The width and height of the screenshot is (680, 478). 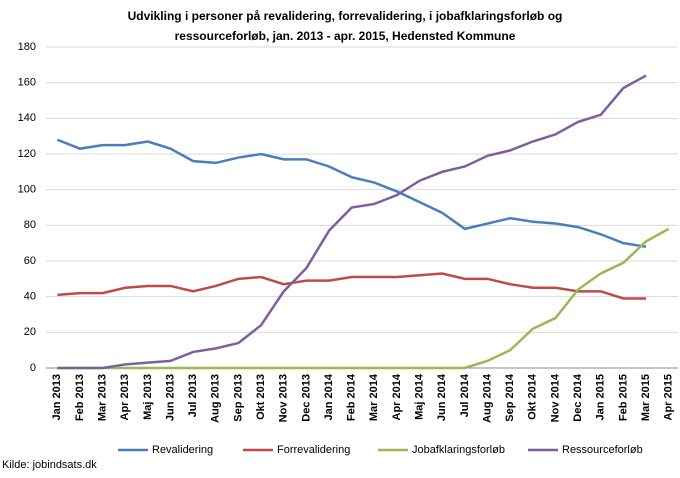 I want to click on y-tick-label: 120, so click(x=27, y=154).